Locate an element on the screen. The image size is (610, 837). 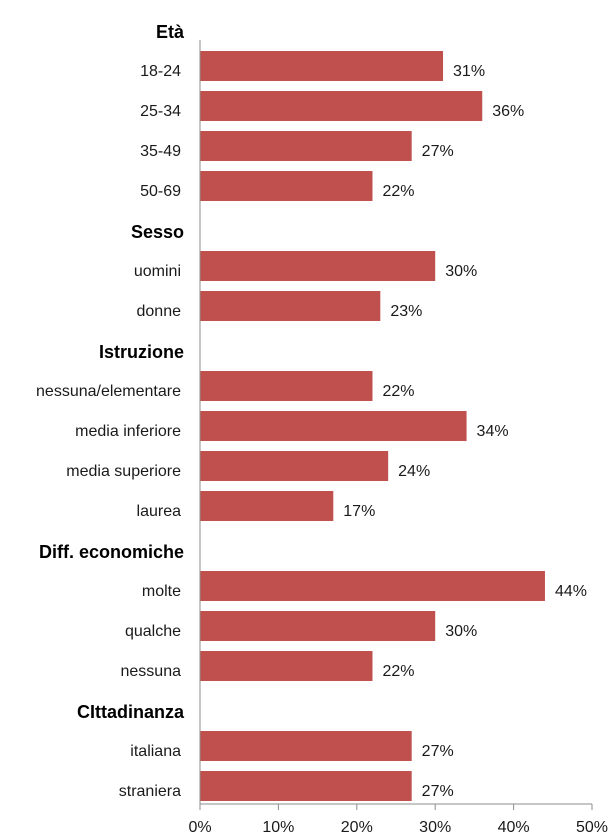
bar-media-superiore is located at coordinates (294, 466).